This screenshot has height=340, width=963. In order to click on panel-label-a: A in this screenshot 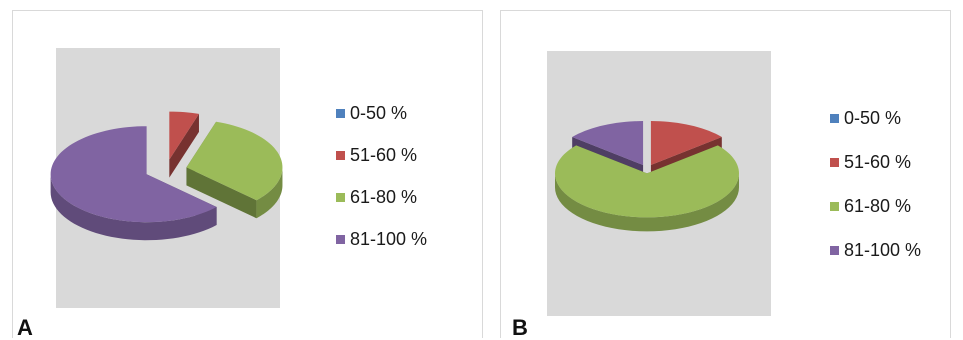, I will do `click(25, 327)`.